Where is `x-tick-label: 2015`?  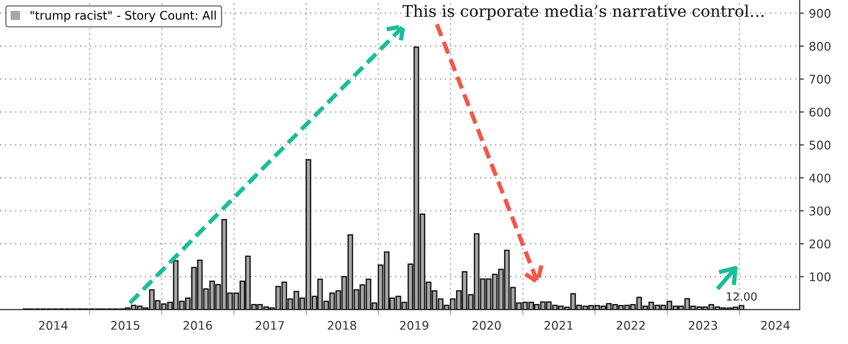
x-tick-label: 2015 is located at coordinates (125, 325).